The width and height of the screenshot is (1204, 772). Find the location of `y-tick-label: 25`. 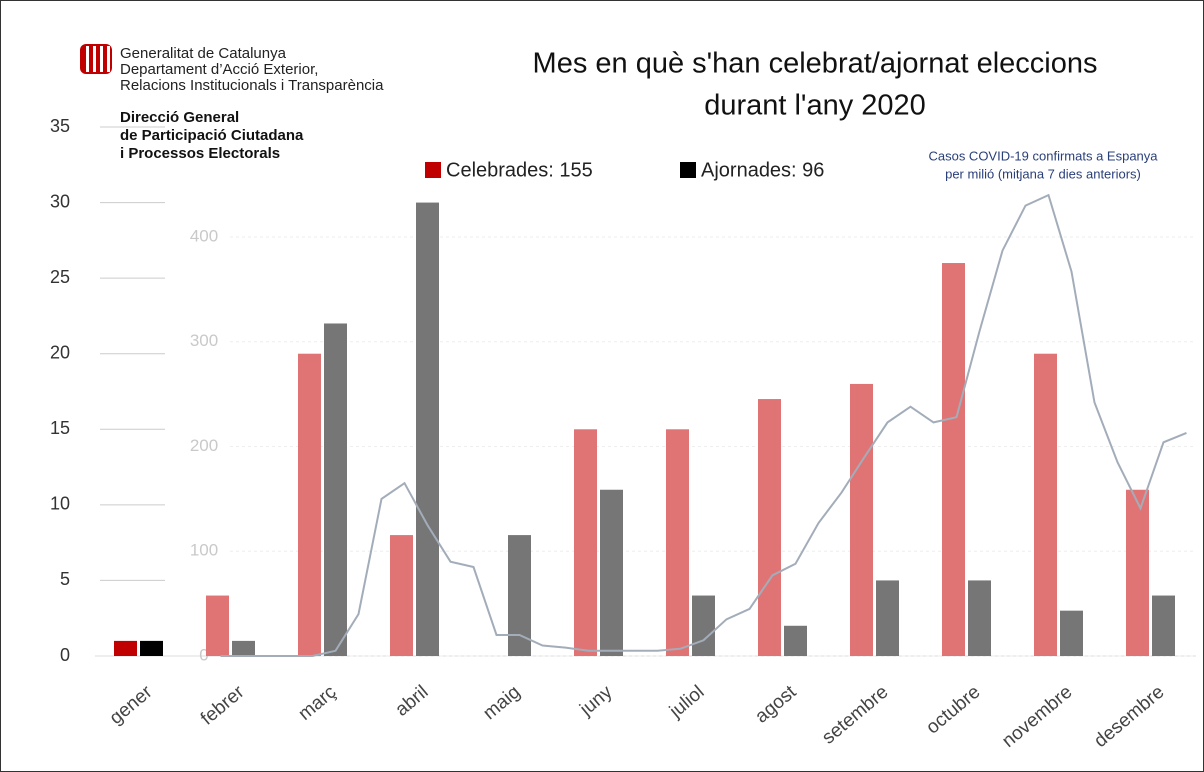

y-tick-label: 25 is located at coordinates (60, 277).